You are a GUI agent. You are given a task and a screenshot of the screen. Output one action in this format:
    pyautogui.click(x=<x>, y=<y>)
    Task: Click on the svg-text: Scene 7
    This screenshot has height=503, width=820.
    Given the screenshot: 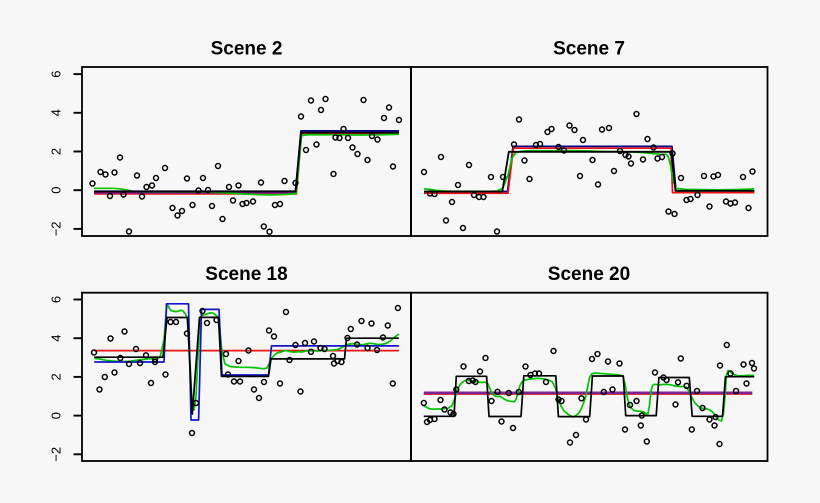 What is the action you would take?
    pyautogui.click(x=589, y=49)
    